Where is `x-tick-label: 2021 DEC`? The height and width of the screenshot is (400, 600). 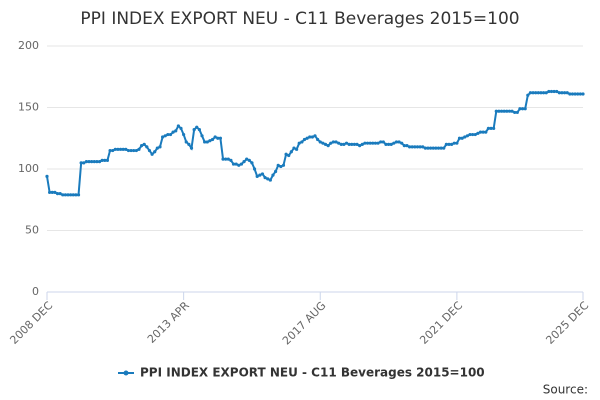 x-tick-label: 2021 DEC is located at coordinates (441, 323).